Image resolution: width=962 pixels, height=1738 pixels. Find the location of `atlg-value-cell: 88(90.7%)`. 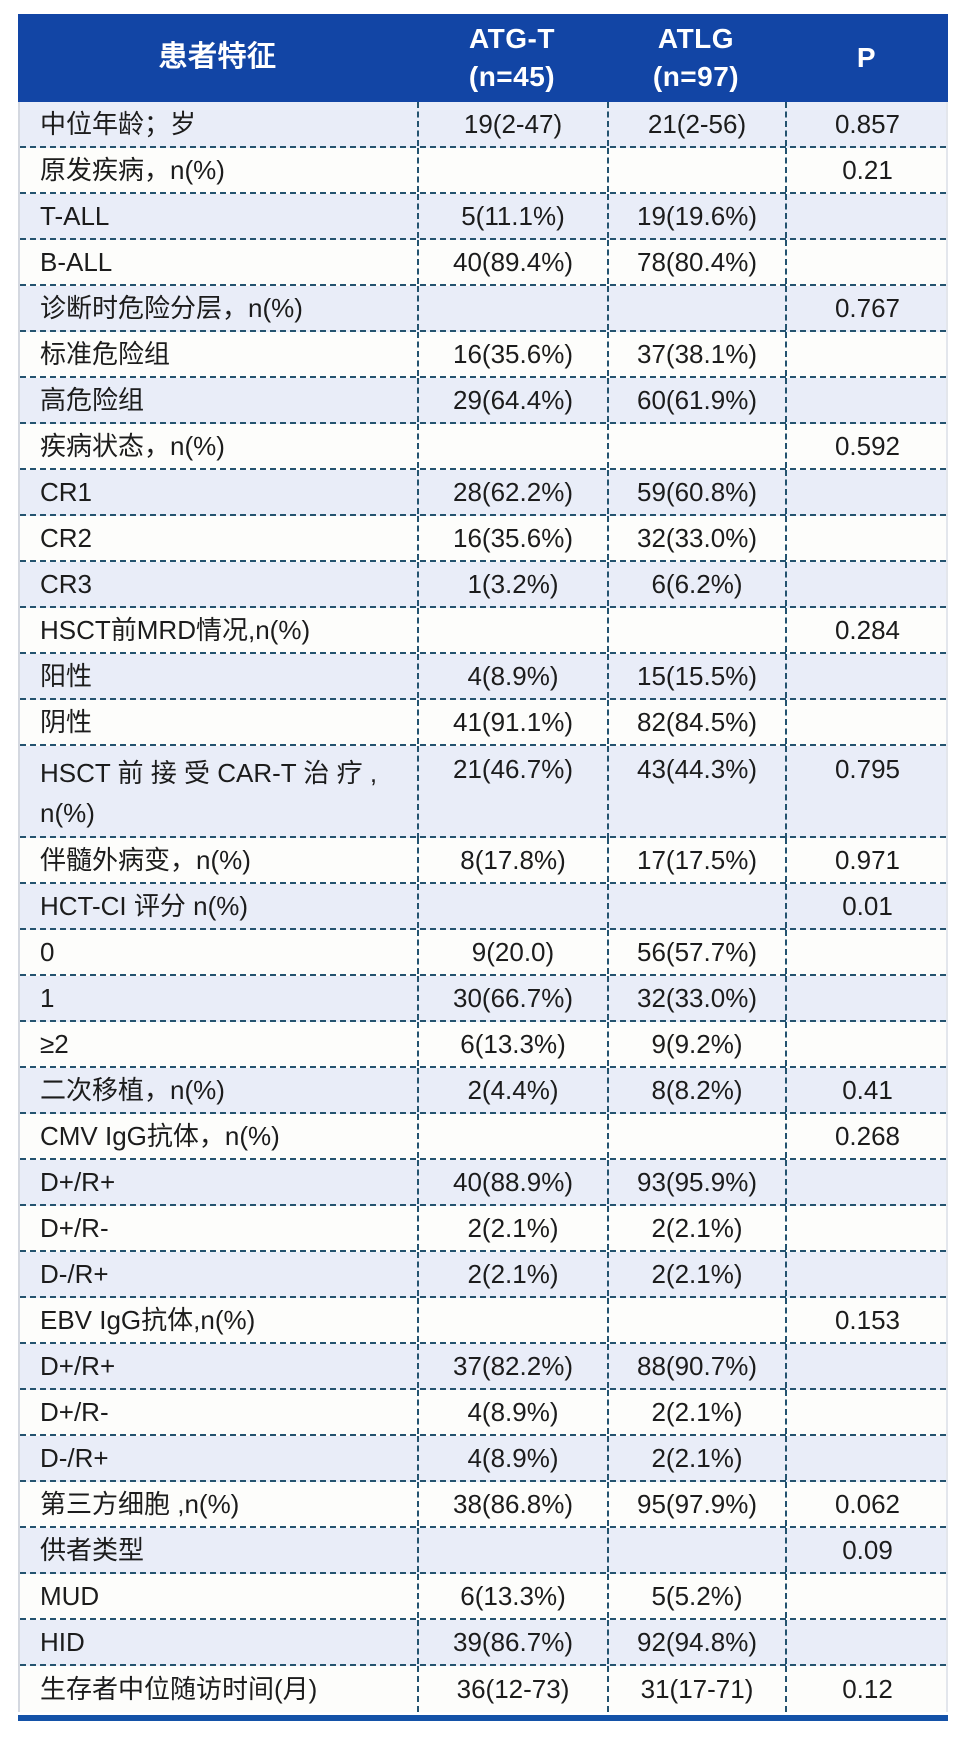

atlg-value-cell: 88(90.7%) is located at coordinates (696, 1366).